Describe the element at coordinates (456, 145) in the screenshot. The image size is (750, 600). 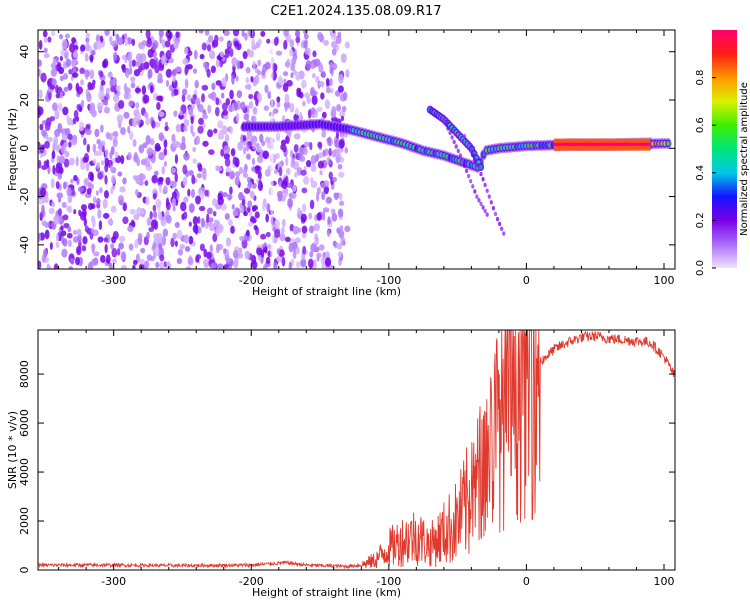
I see `spec-trace` at that location.